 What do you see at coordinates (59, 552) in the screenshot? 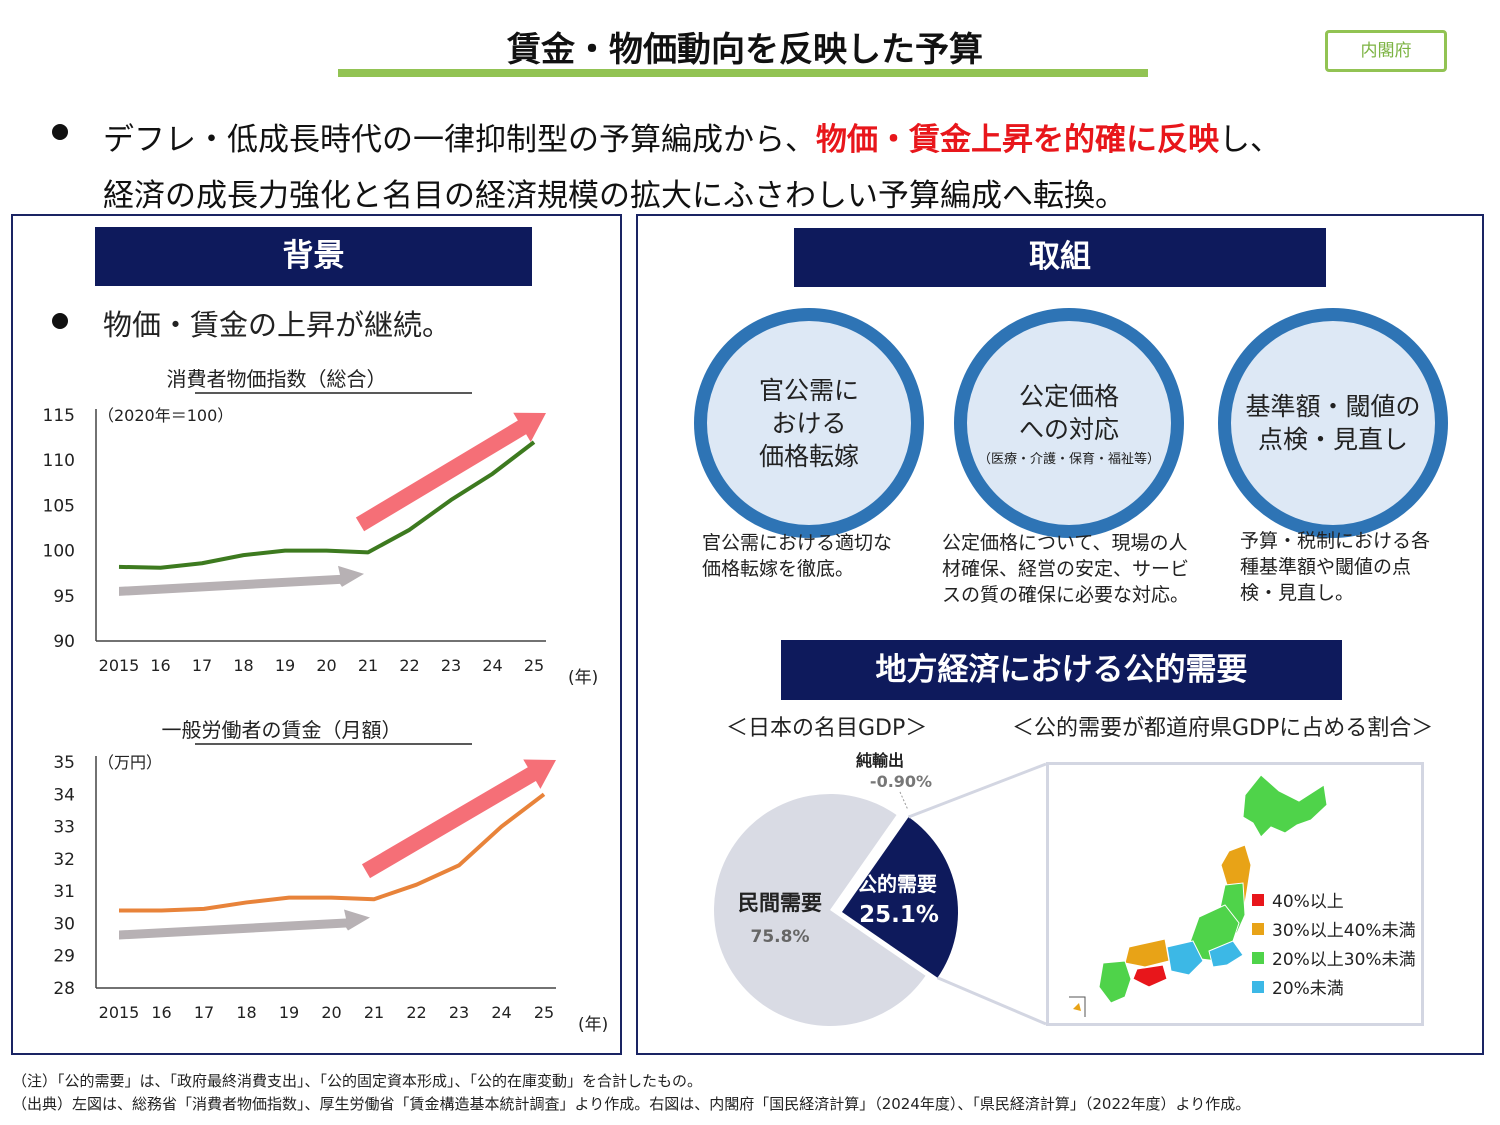
I see `y-tick-label: 100` at bounding box center [59, 552].